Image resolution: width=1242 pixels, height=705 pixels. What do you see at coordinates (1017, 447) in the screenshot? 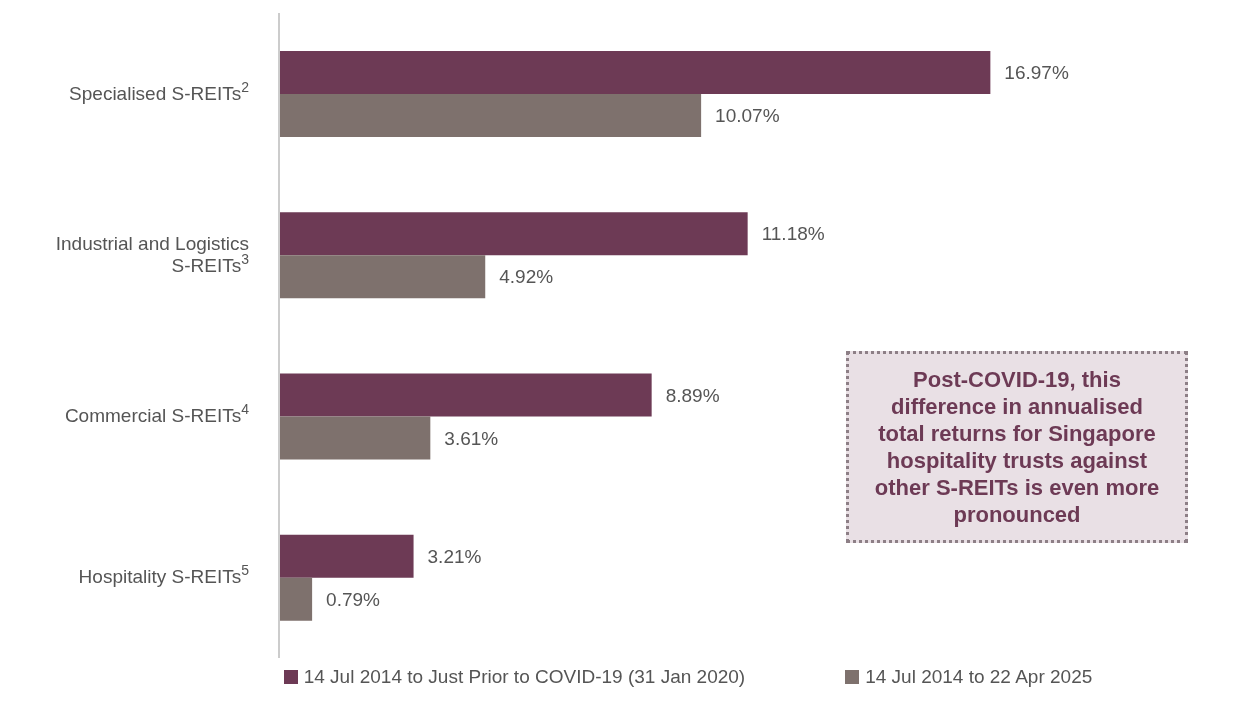
I see `annotation: Post-COVID-19, this difference in annualised total returns for Singapore hospitality trusts against other S-REITs is even more pronounced` at bounding box center [1017, 447].